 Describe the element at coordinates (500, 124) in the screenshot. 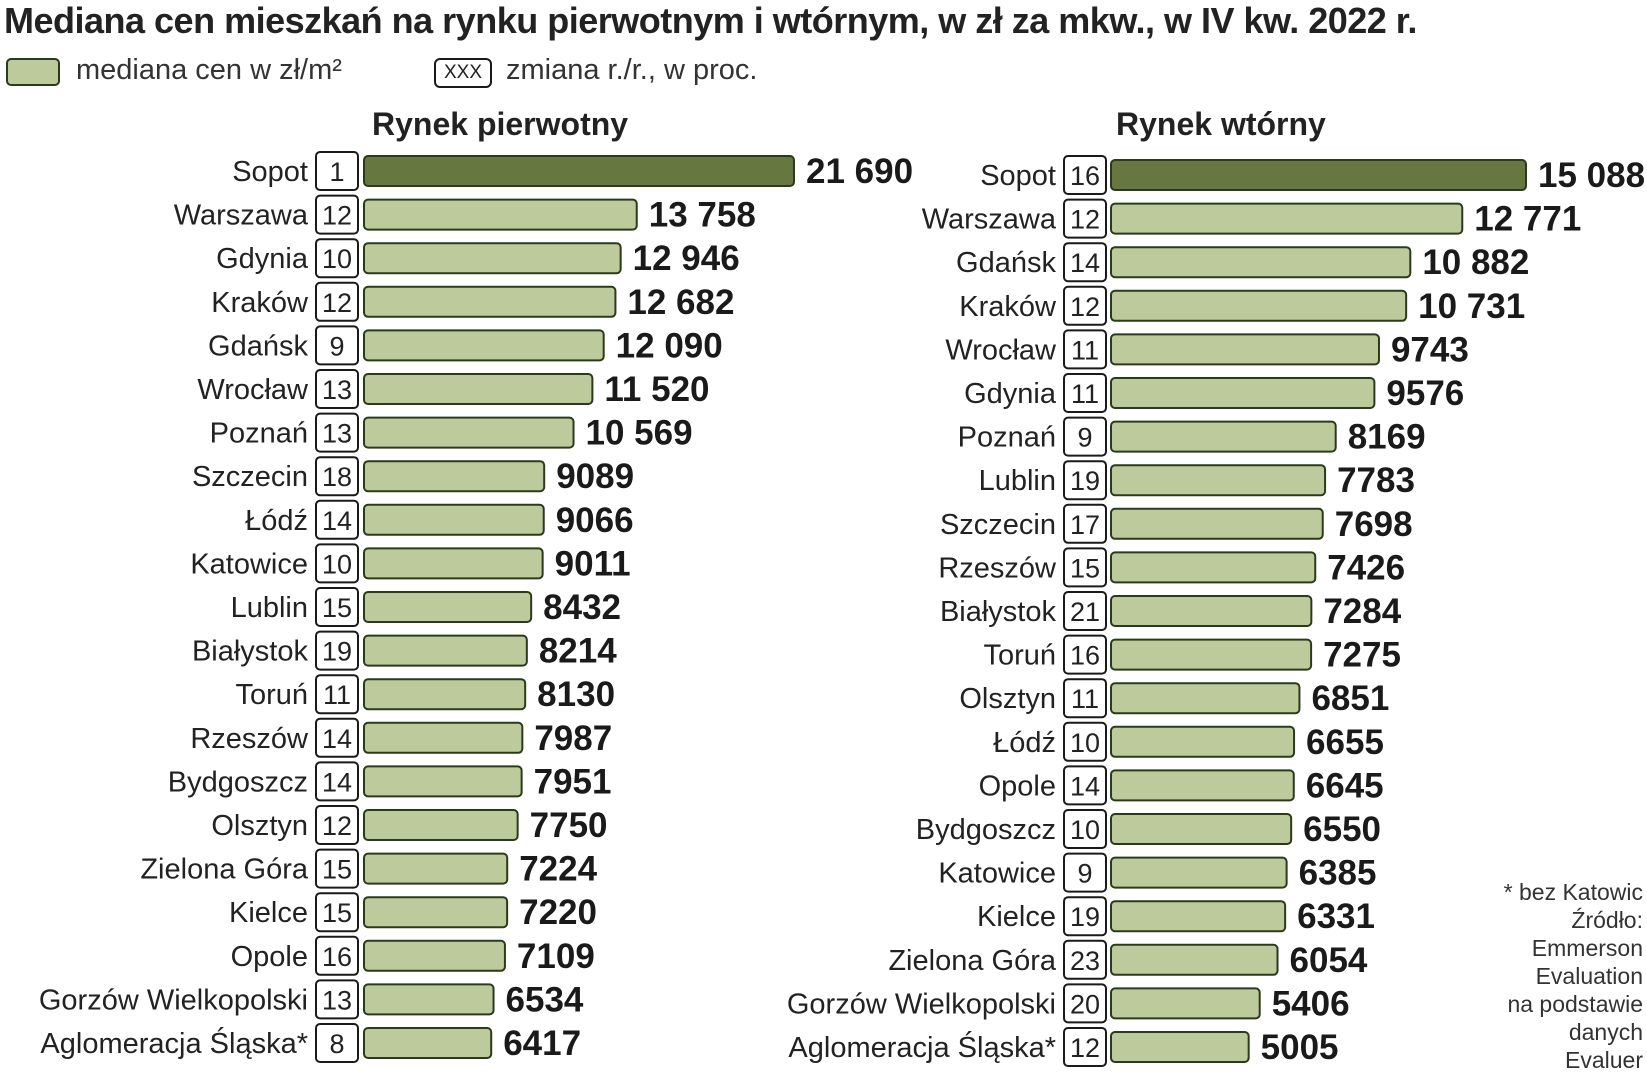

I see `panel-title-primary: Rynek pierwotny` at that location.